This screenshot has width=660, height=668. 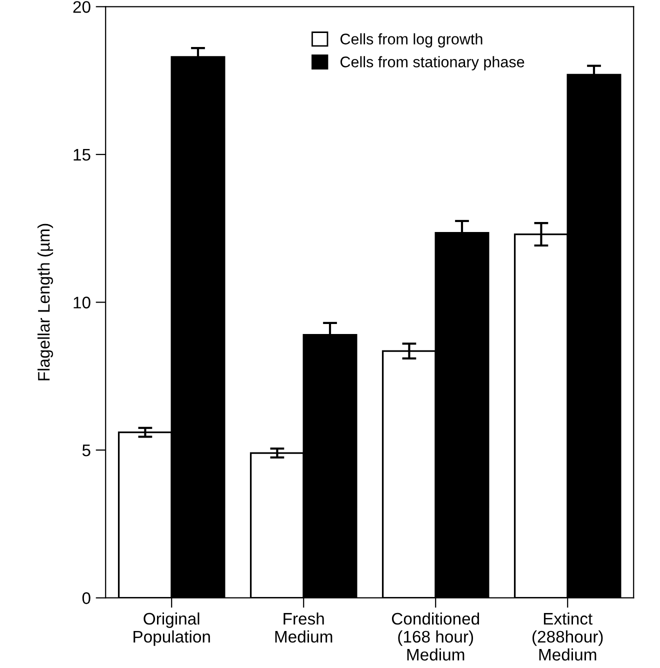 What do you see at coordinates (436, 636) in the screenshot?
I see `x-tick-label: Conditioned (168 hour) Medium` at bounding box center [436, 636].